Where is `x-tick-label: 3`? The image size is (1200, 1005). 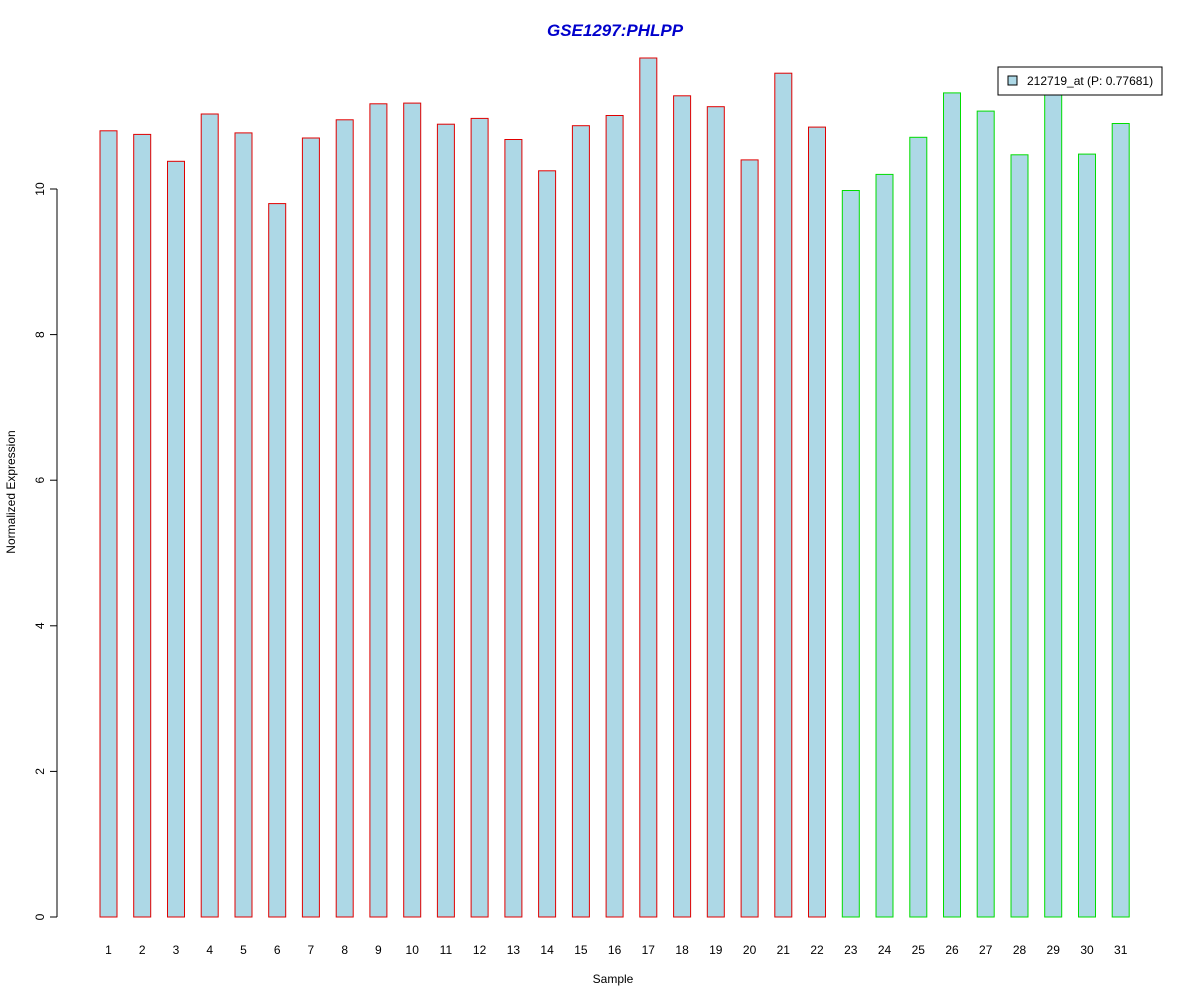 x-tick-label: 3 is located at coordinates (176, 950).